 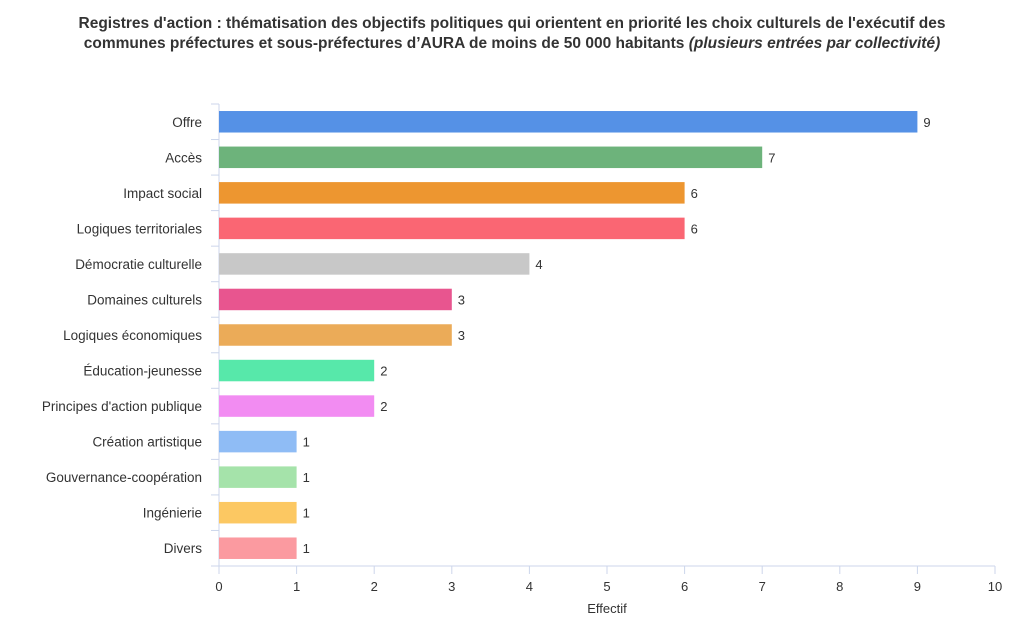 I want to click on category-label: Ingénierie, so click(x=172, y=513).